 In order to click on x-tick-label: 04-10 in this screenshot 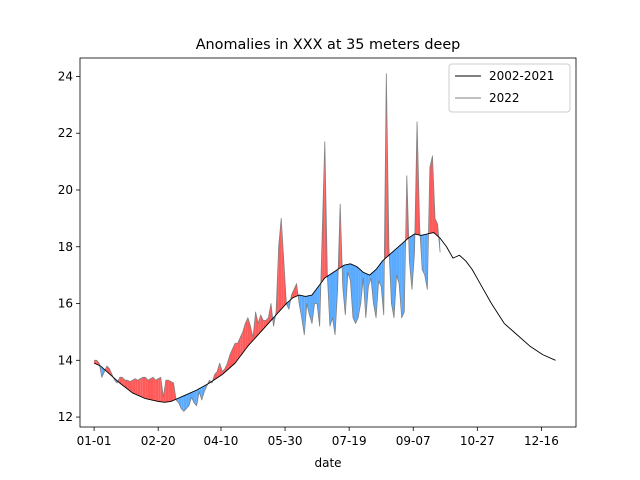, I will do `click(221, 441)`.